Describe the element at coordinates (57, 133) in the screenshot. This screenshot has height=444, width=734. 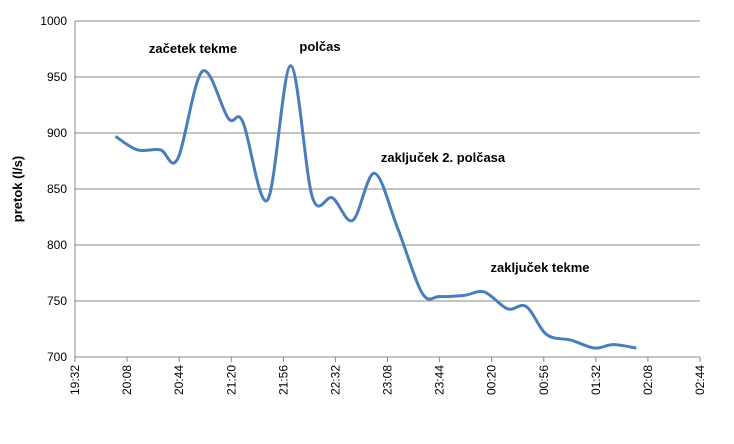
I see `y-tick-label: 900` at that location.